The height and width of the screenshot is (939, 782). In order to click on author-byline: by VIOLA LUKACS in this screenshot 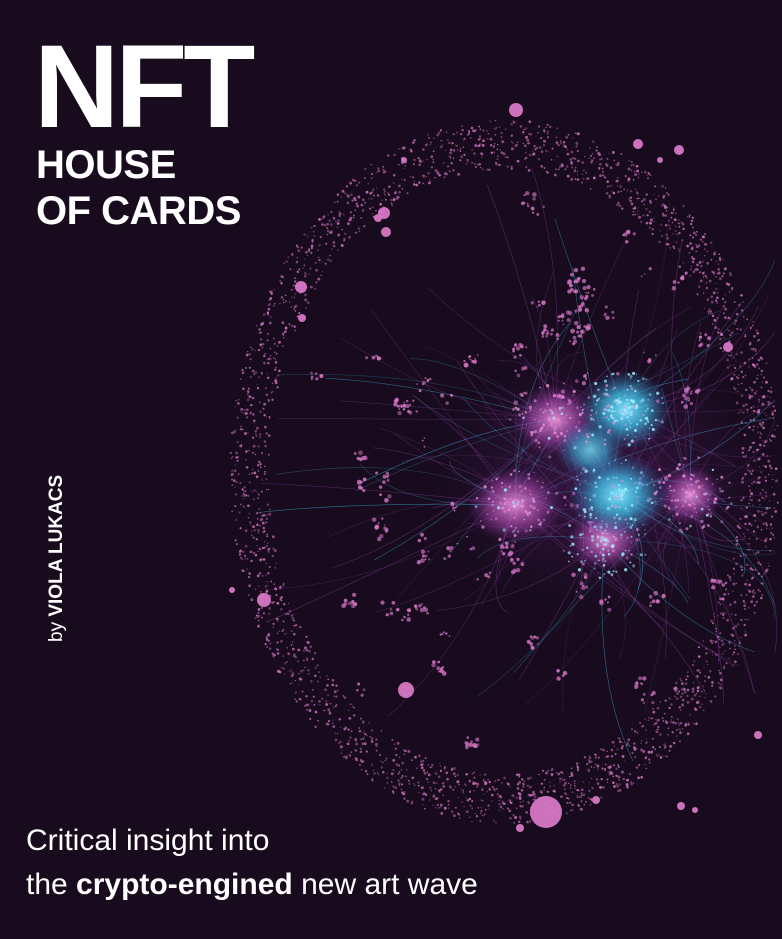, I will do `click(57, 558)`.